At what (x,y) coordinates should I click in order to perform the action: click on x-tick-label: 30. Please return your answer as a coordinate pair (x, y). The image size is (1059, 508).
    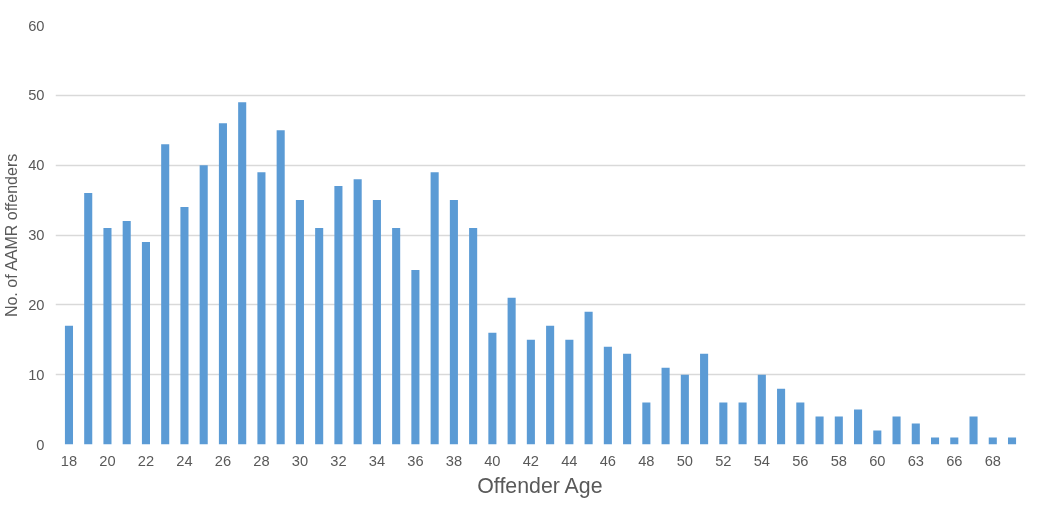
    Looking at the image, I should click on (300, 460).